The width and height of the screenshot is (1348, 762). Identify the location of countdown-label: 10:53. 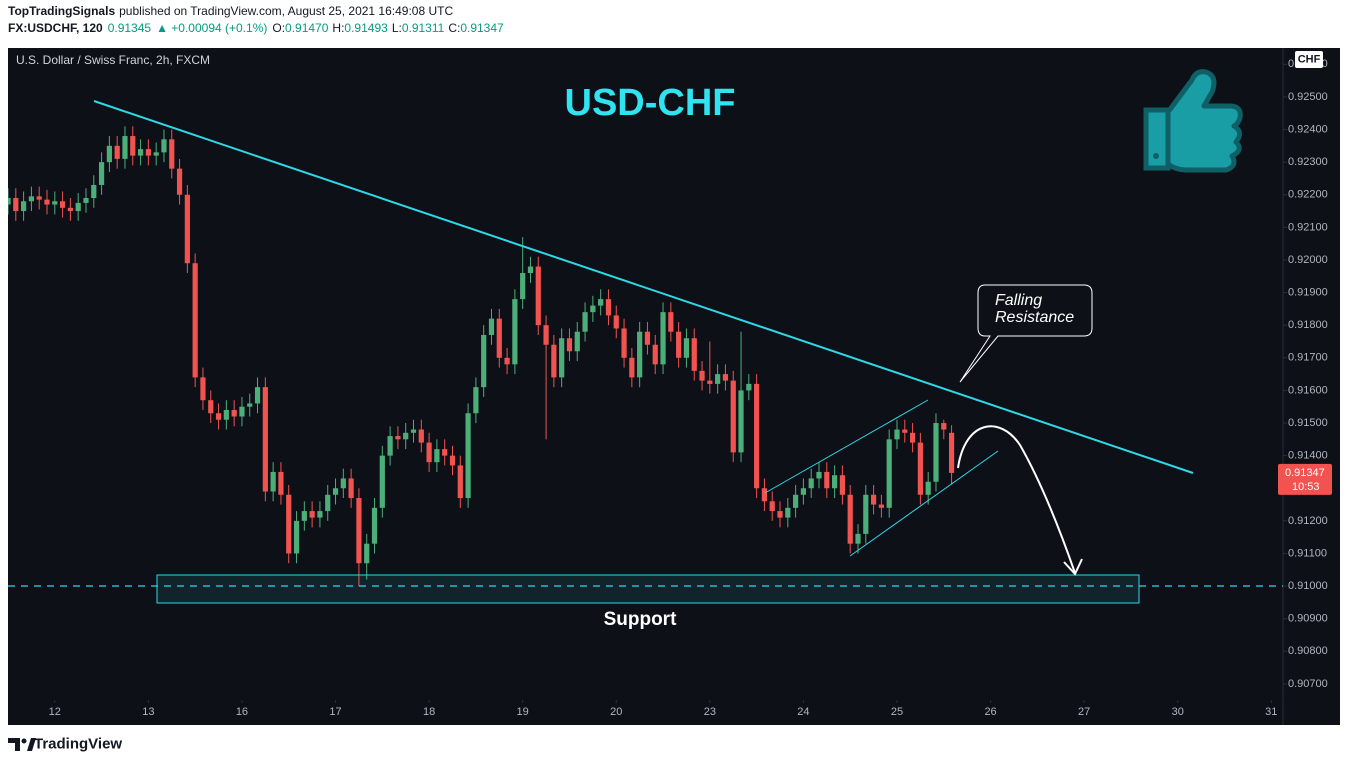
(1306, 487).